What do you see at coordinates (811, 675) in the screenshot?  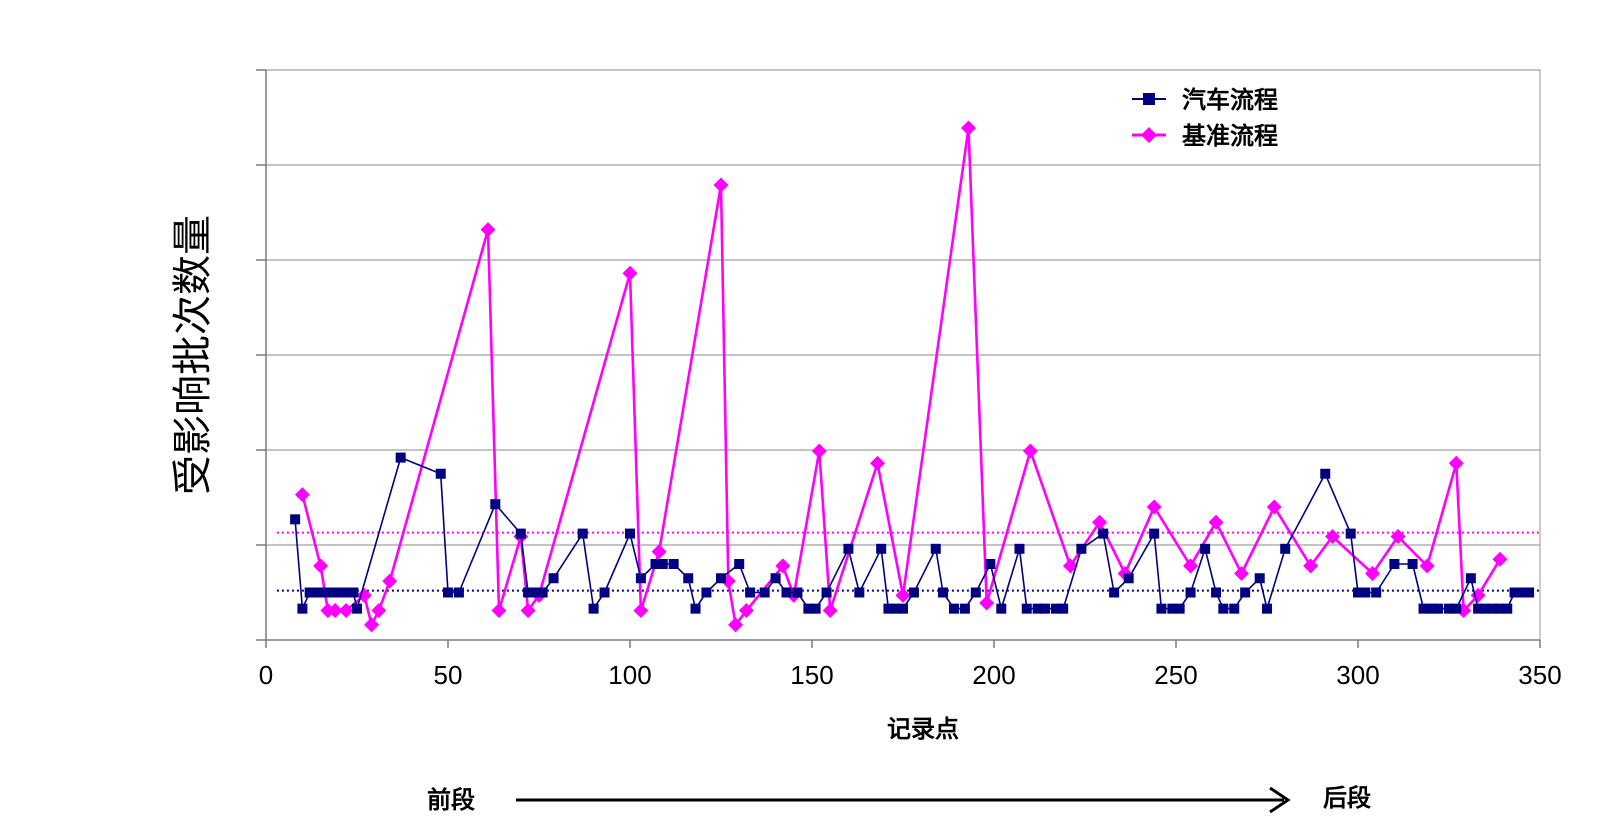 I see `x-tick-label: 150` at bounding box center [811, 675].